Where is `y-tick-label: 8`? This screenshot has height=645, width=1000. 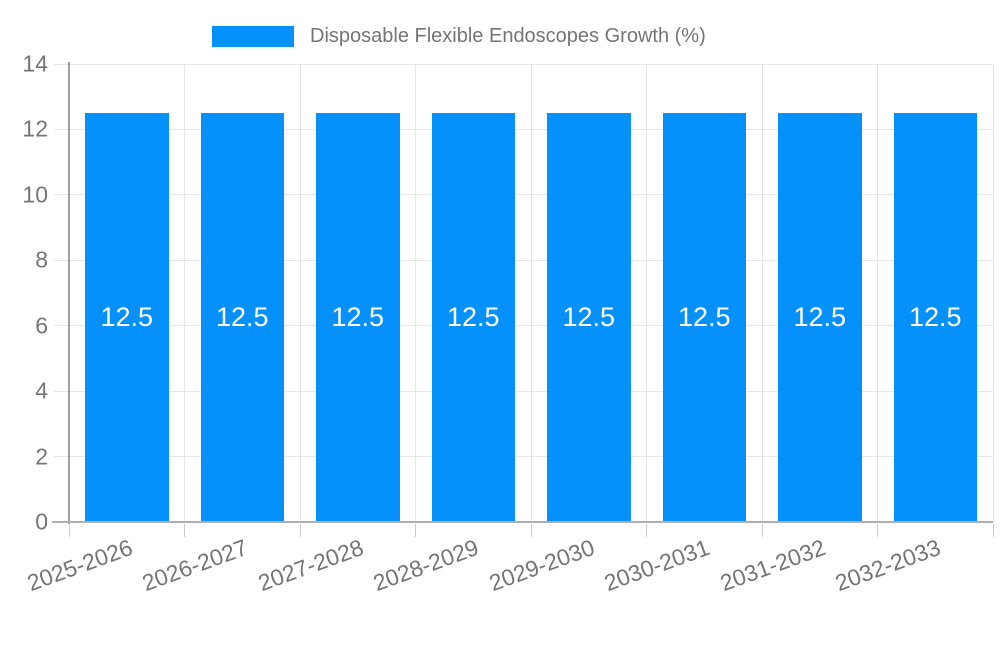
y-tick-label: 8 is located at coordinates (41, 259).